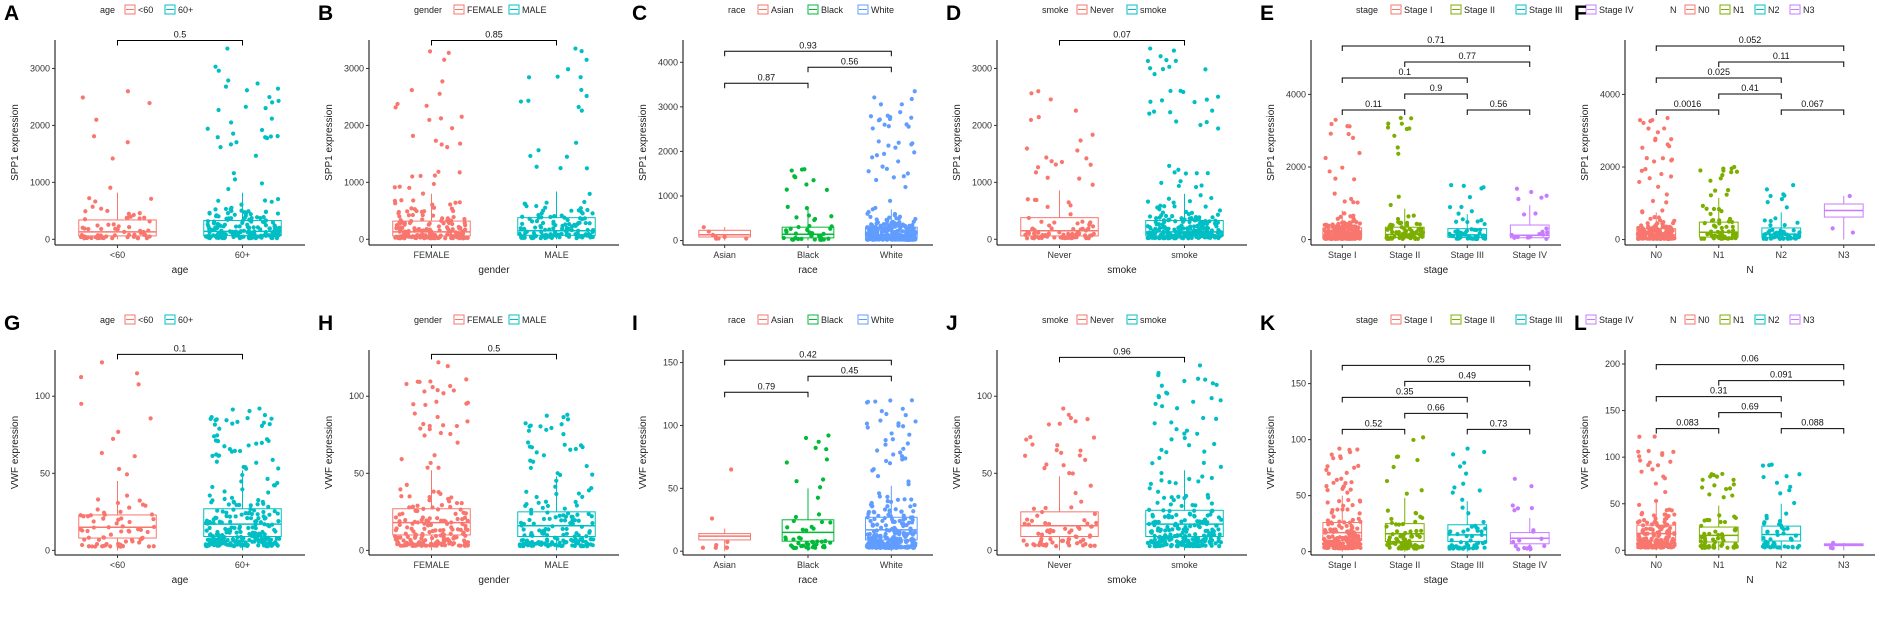 This screenshot has height=620, width=1887. I want to click on x-tick-label: Never, so click(1059, 565).